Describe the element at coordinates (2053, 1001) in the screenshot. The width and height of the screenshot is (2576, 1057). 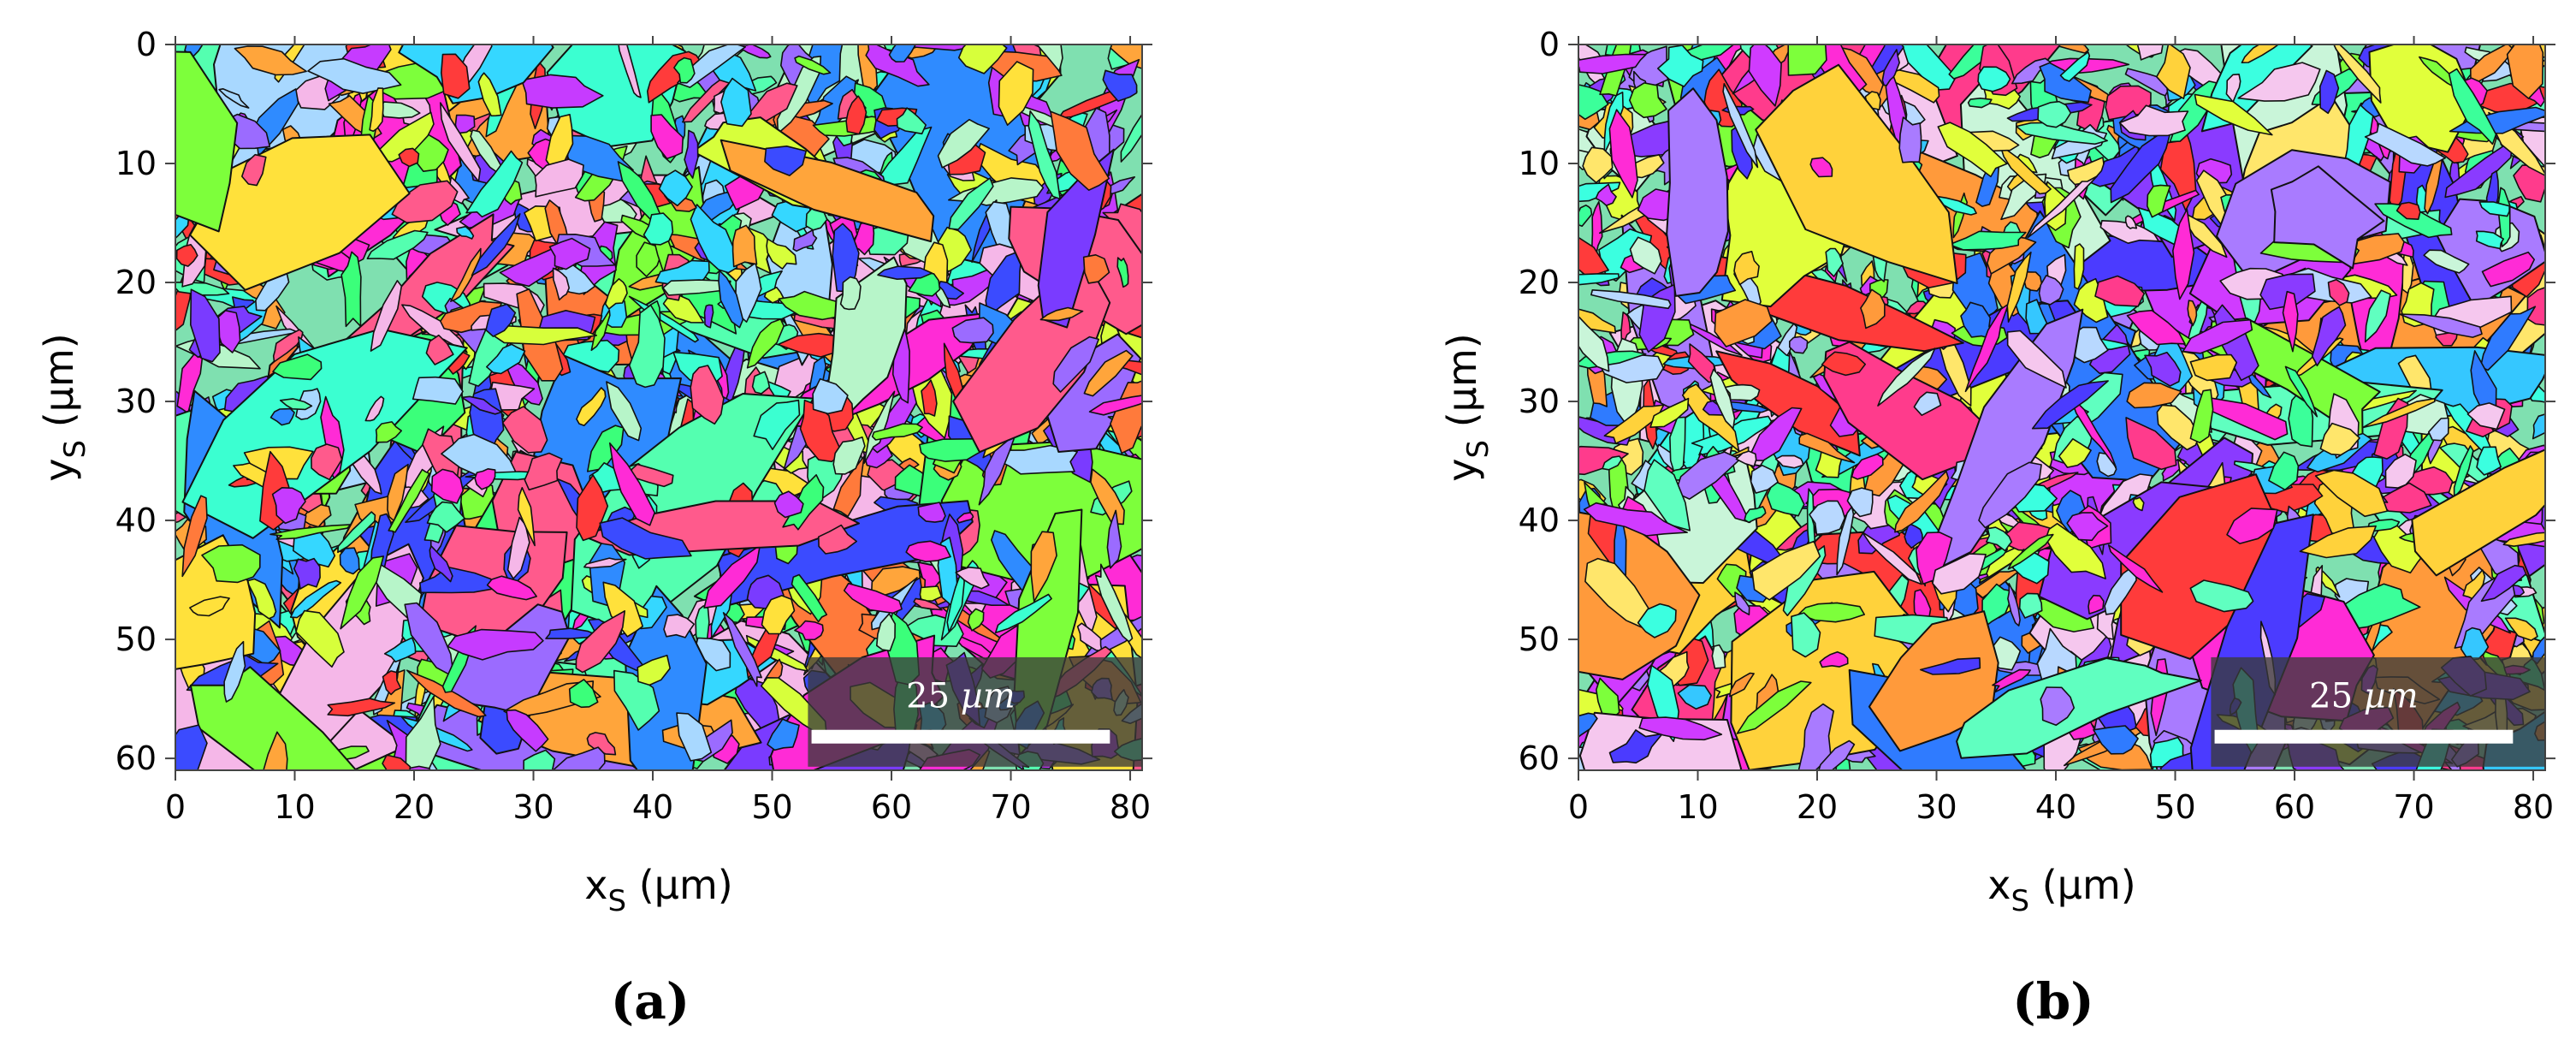
I see `panel-caption-b: (b)` at that location.